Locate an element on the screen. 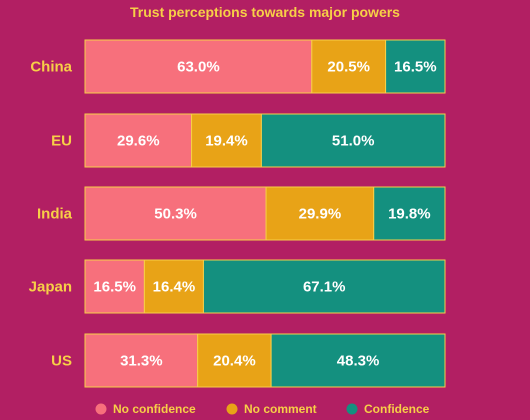  bar-segment-china-confidence is located at coordinates (415, 66).